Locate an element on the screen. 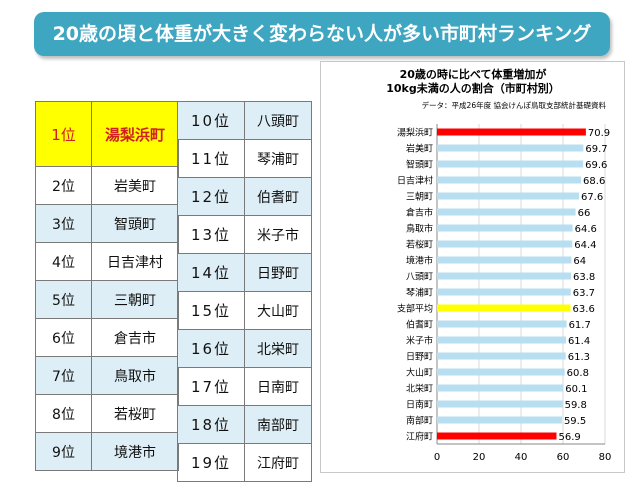  municipality-cell: 伯耆町 is located at coordinates (278, 196).